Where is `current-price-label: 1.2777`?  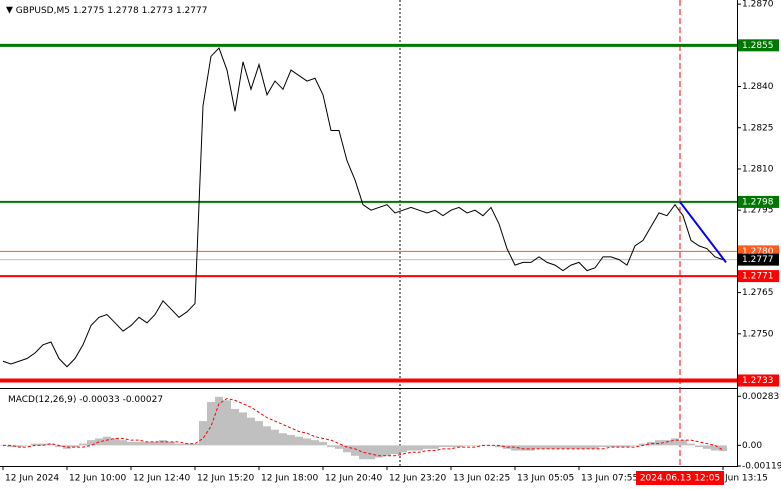 current-price-label: 1.2777 is located at coordinates (758, 260).